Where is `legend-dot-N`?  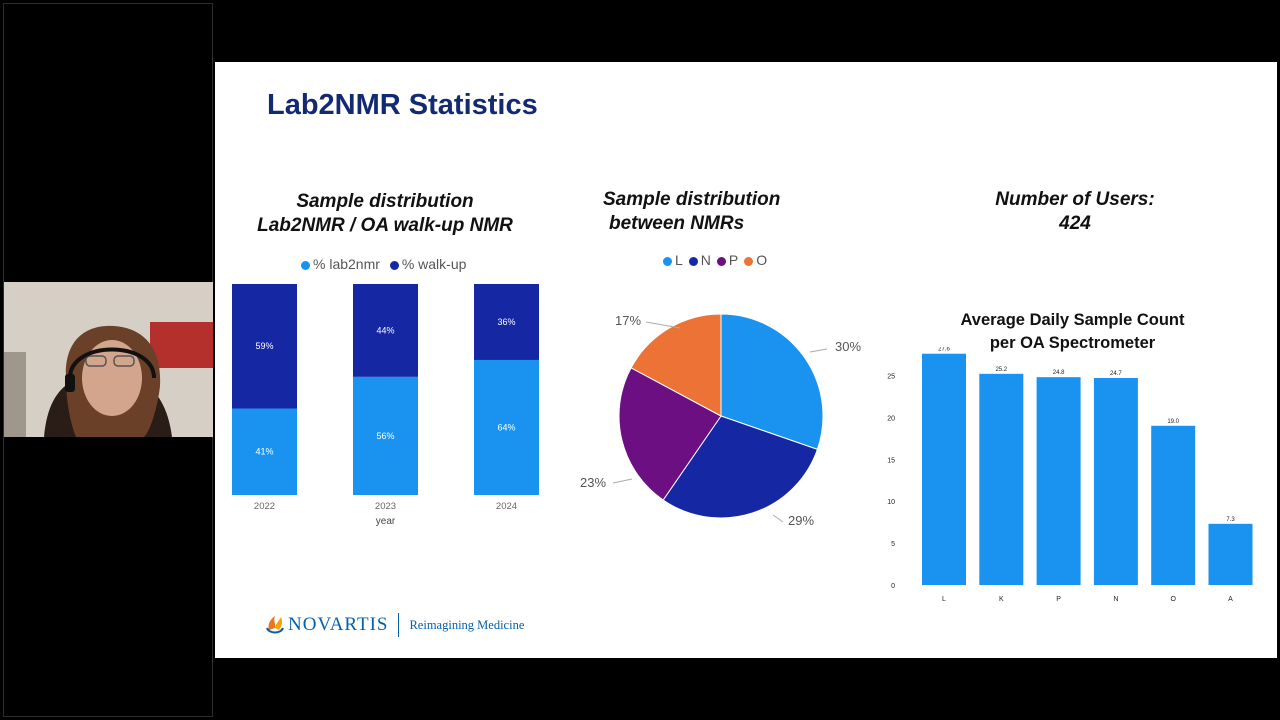
legend-dot-N is located at coordinates (693, 261).